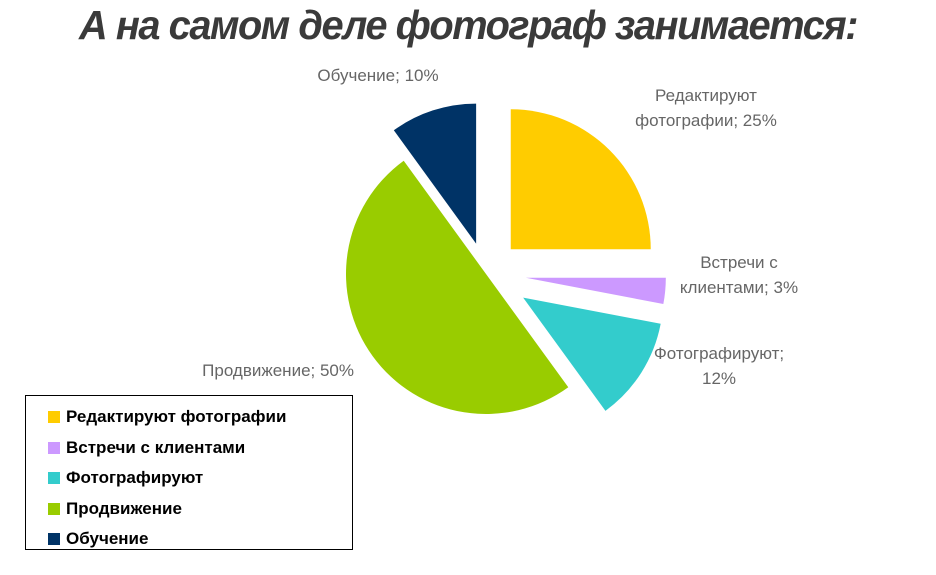 This screenshot has width=936, height=575. Describe the element at coordinates (200, 509) in the screenshot. I see `legend-item: Продвижение` at that location.